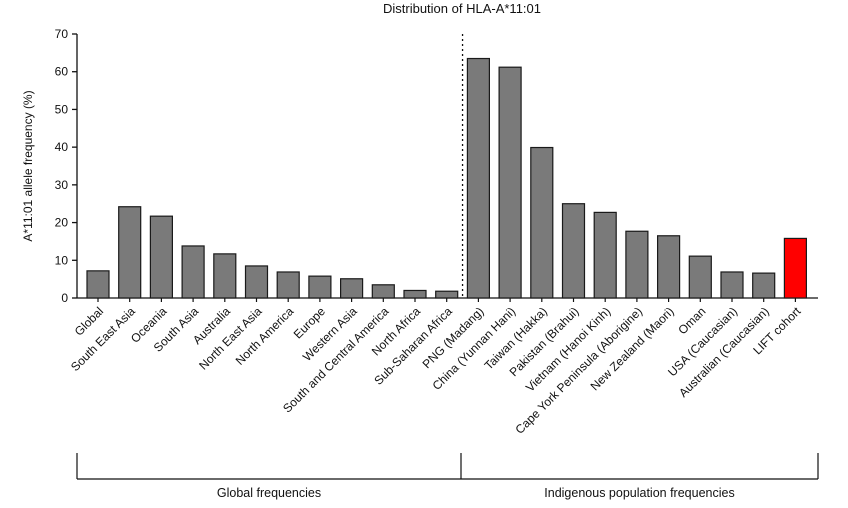  I want to click on chart-title: Distribution of HLA-A*11:01, so click(462, 8).